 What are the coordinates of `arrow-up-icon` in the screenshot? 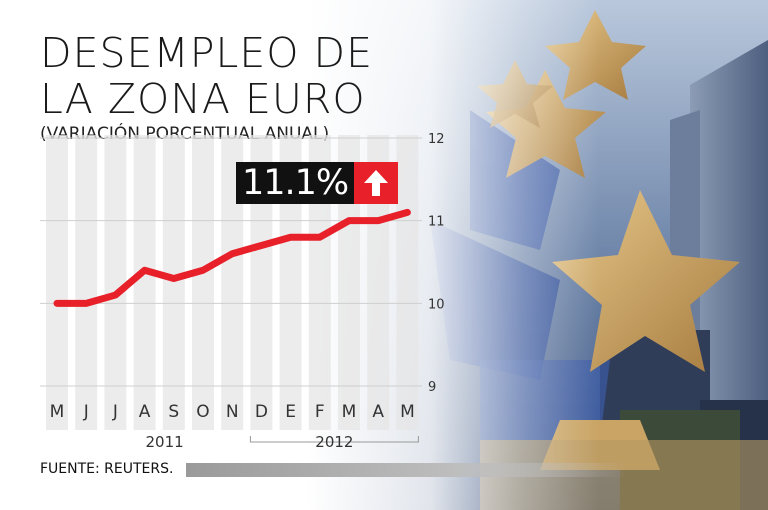 It's located at (376, 183).